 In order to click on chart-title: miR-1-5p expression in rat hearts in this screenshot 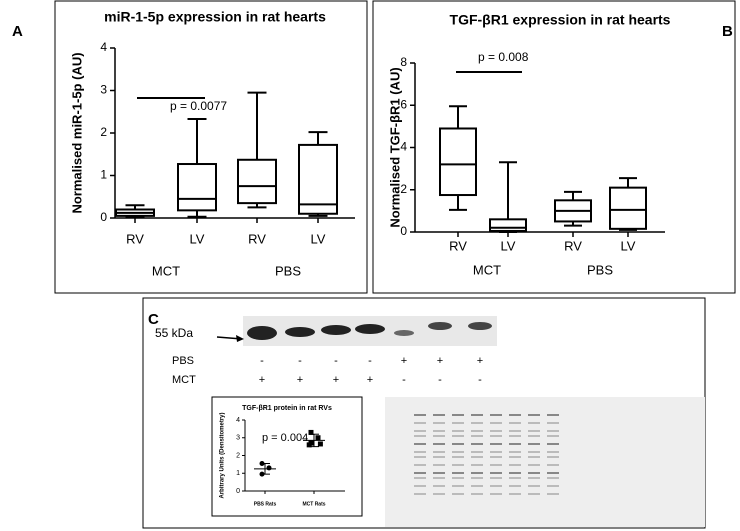, I will do `click(215, 17)`.